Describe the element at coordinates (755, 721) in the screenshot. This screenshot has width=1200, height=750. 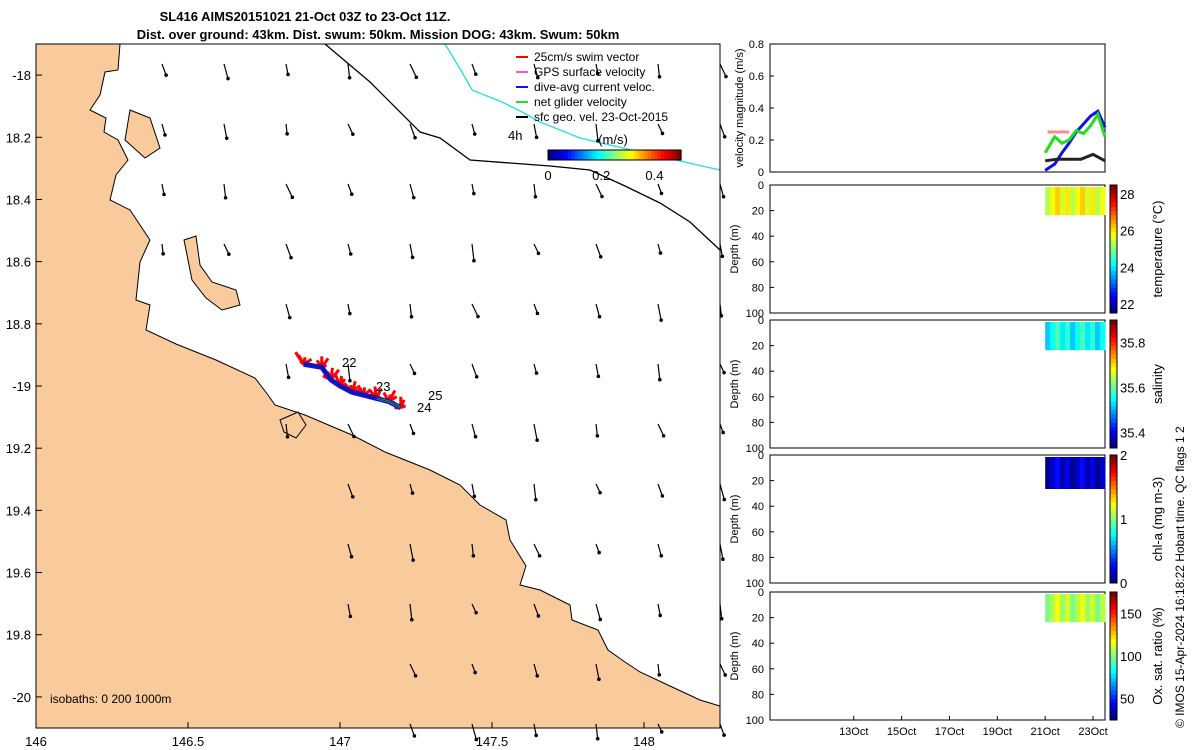
I see `depth-tick-label: 100` at that location.